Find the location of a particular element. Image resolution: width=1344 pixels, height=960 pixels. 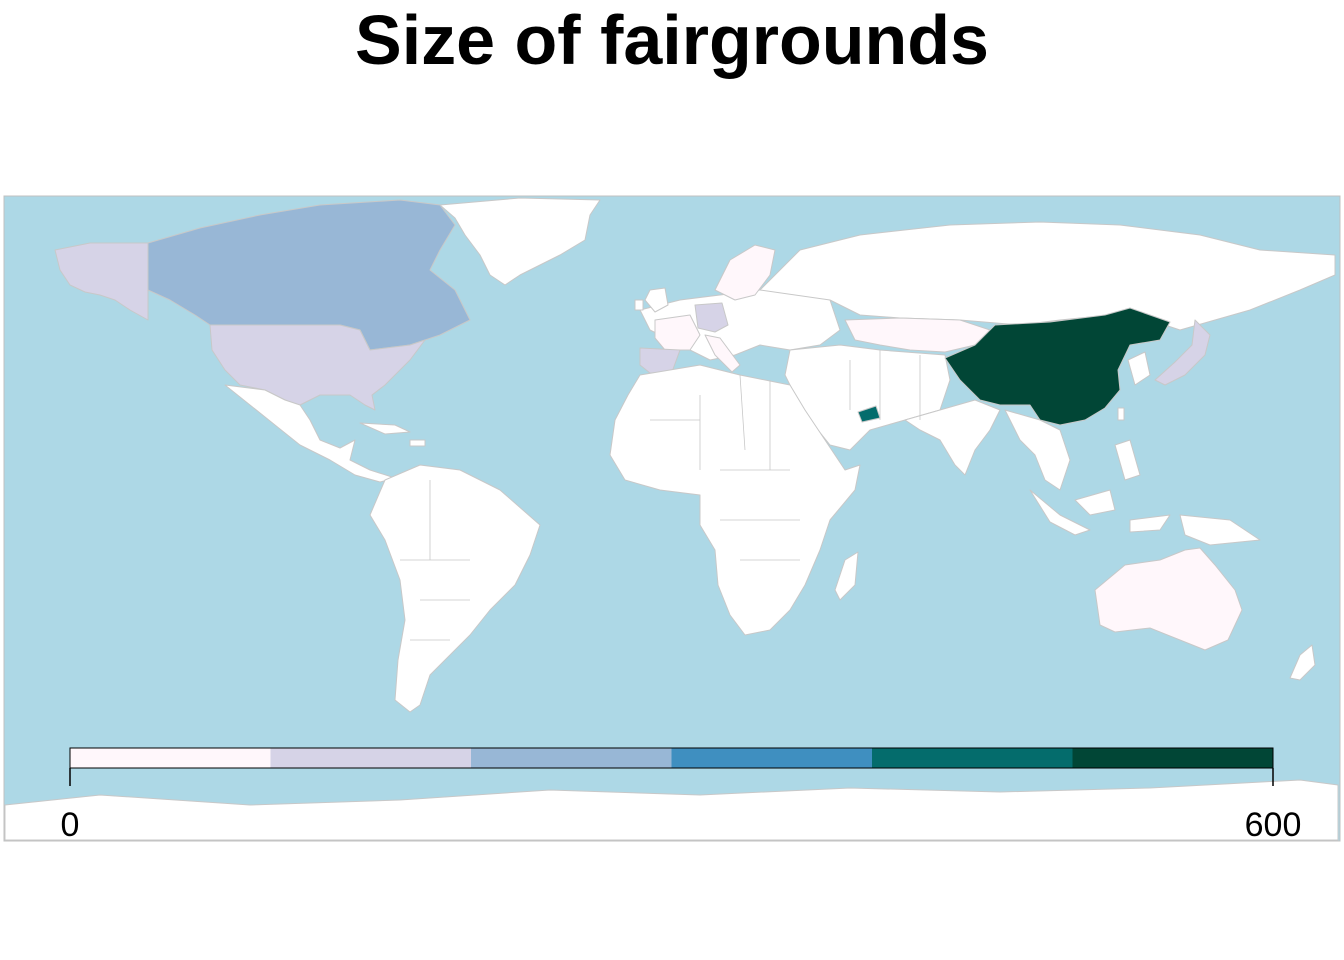

region-france is located at coordinates (677, 332).